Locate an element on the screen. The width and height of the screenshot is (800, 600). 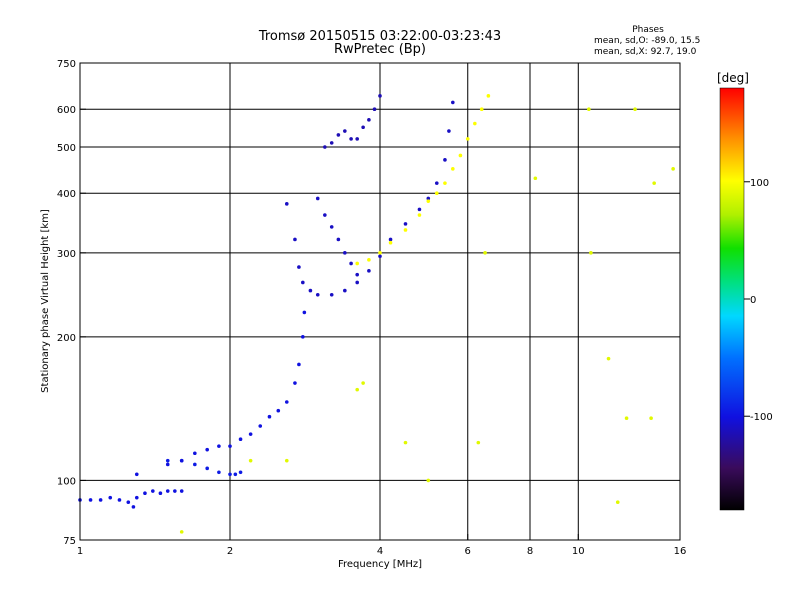
y-tick-label: 600 is located at coordinates (66, 110).